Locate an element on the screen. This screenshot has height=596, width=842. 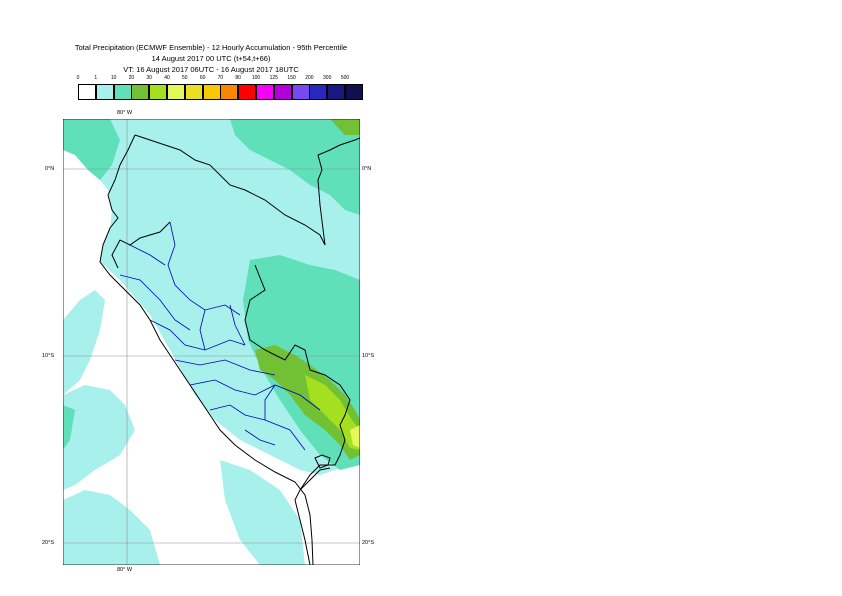
lon-label-bottom: 80° W is located at coordinates (125, 570).